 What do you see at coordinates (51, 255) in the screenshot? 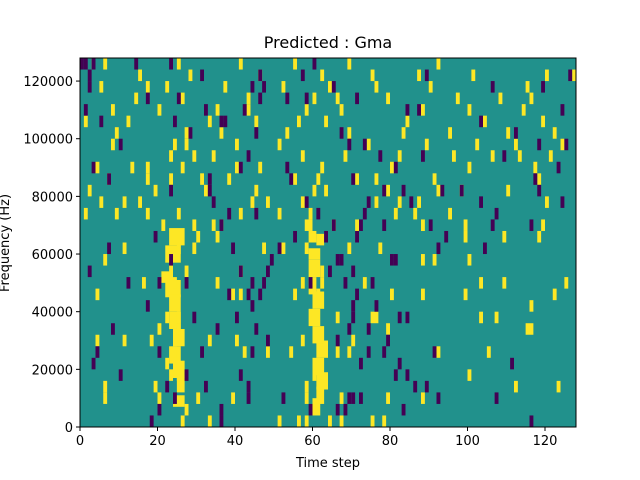
I see `y-axis-ticks: 0 20000 40000 60000 80000 100000 120000` at bounding box center [51, 255].